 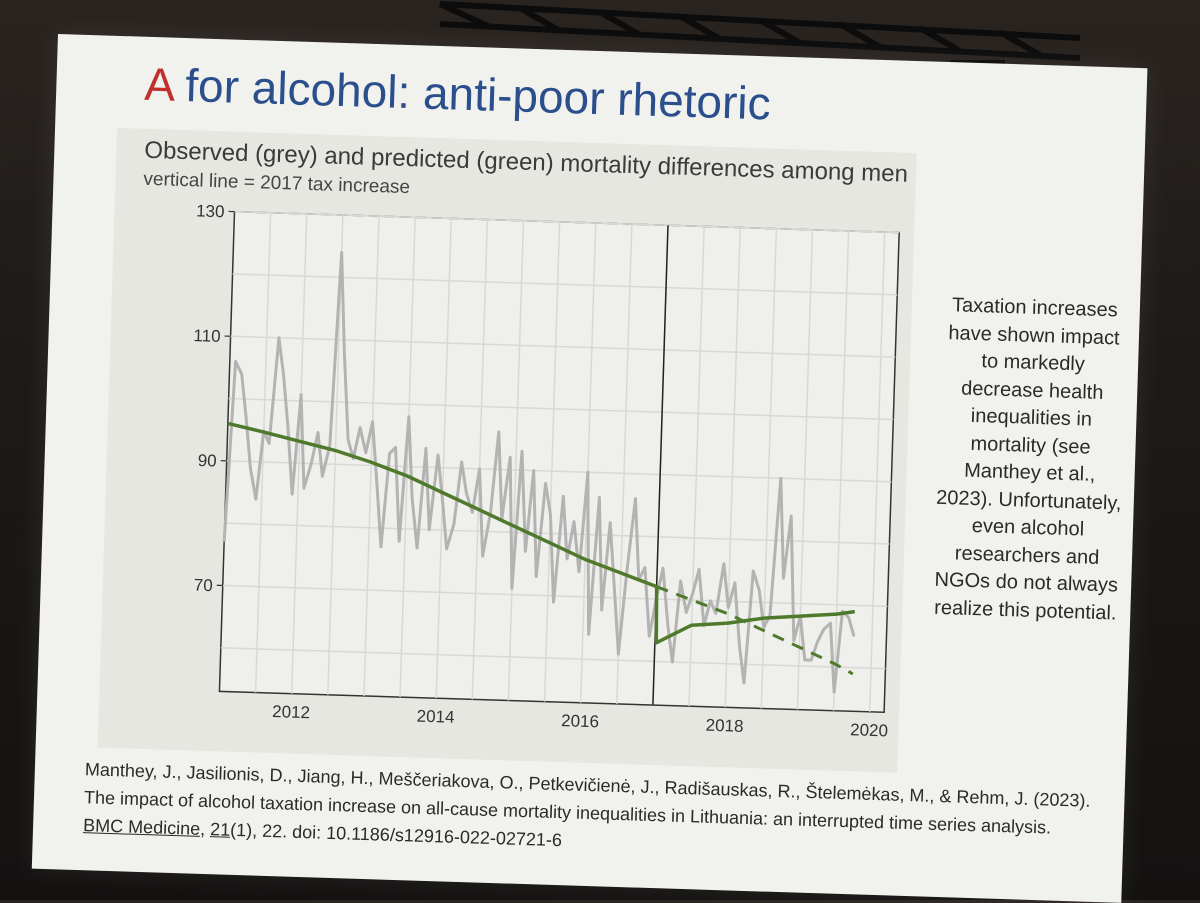 I want to click on x-tick-label: 2012, so click(x=291, y=712).